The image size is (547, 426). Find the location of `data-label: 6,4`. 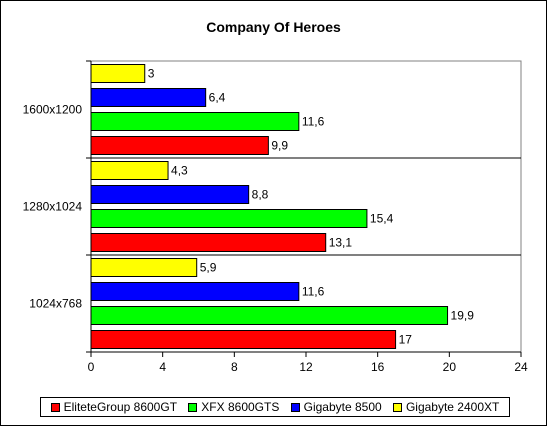

data-label: 6,4 is located at coordinates (217, 98).